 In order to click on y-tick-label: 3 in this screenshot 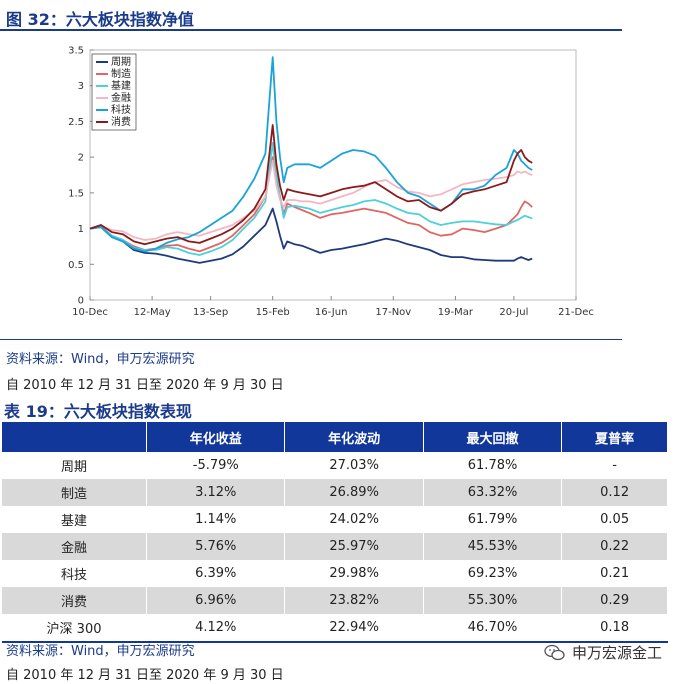, I will do `click(81, 86)`.